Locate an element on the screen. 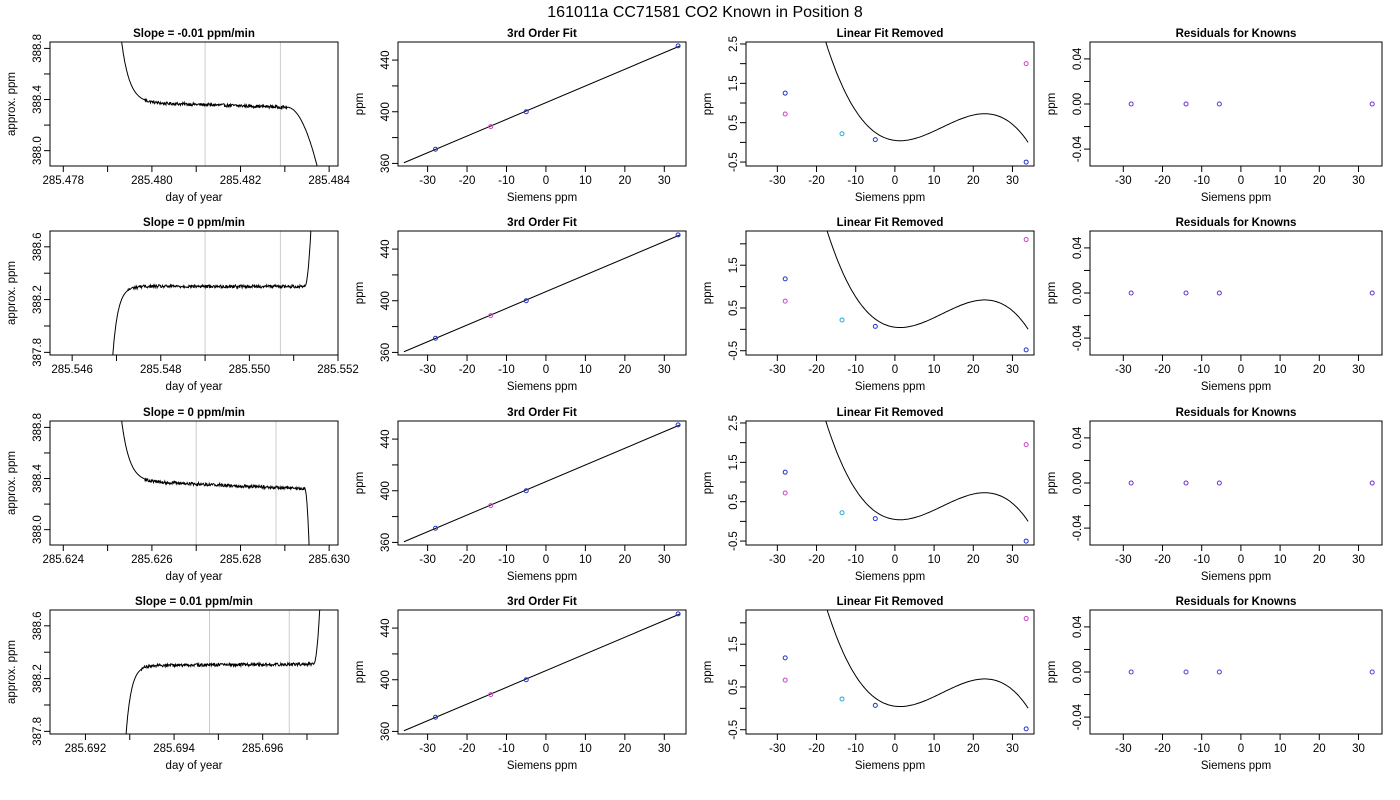 The height and width of the screenshot is (800, 1400). y-tick-label: 0.00 is located at coordinates (1078, 104).